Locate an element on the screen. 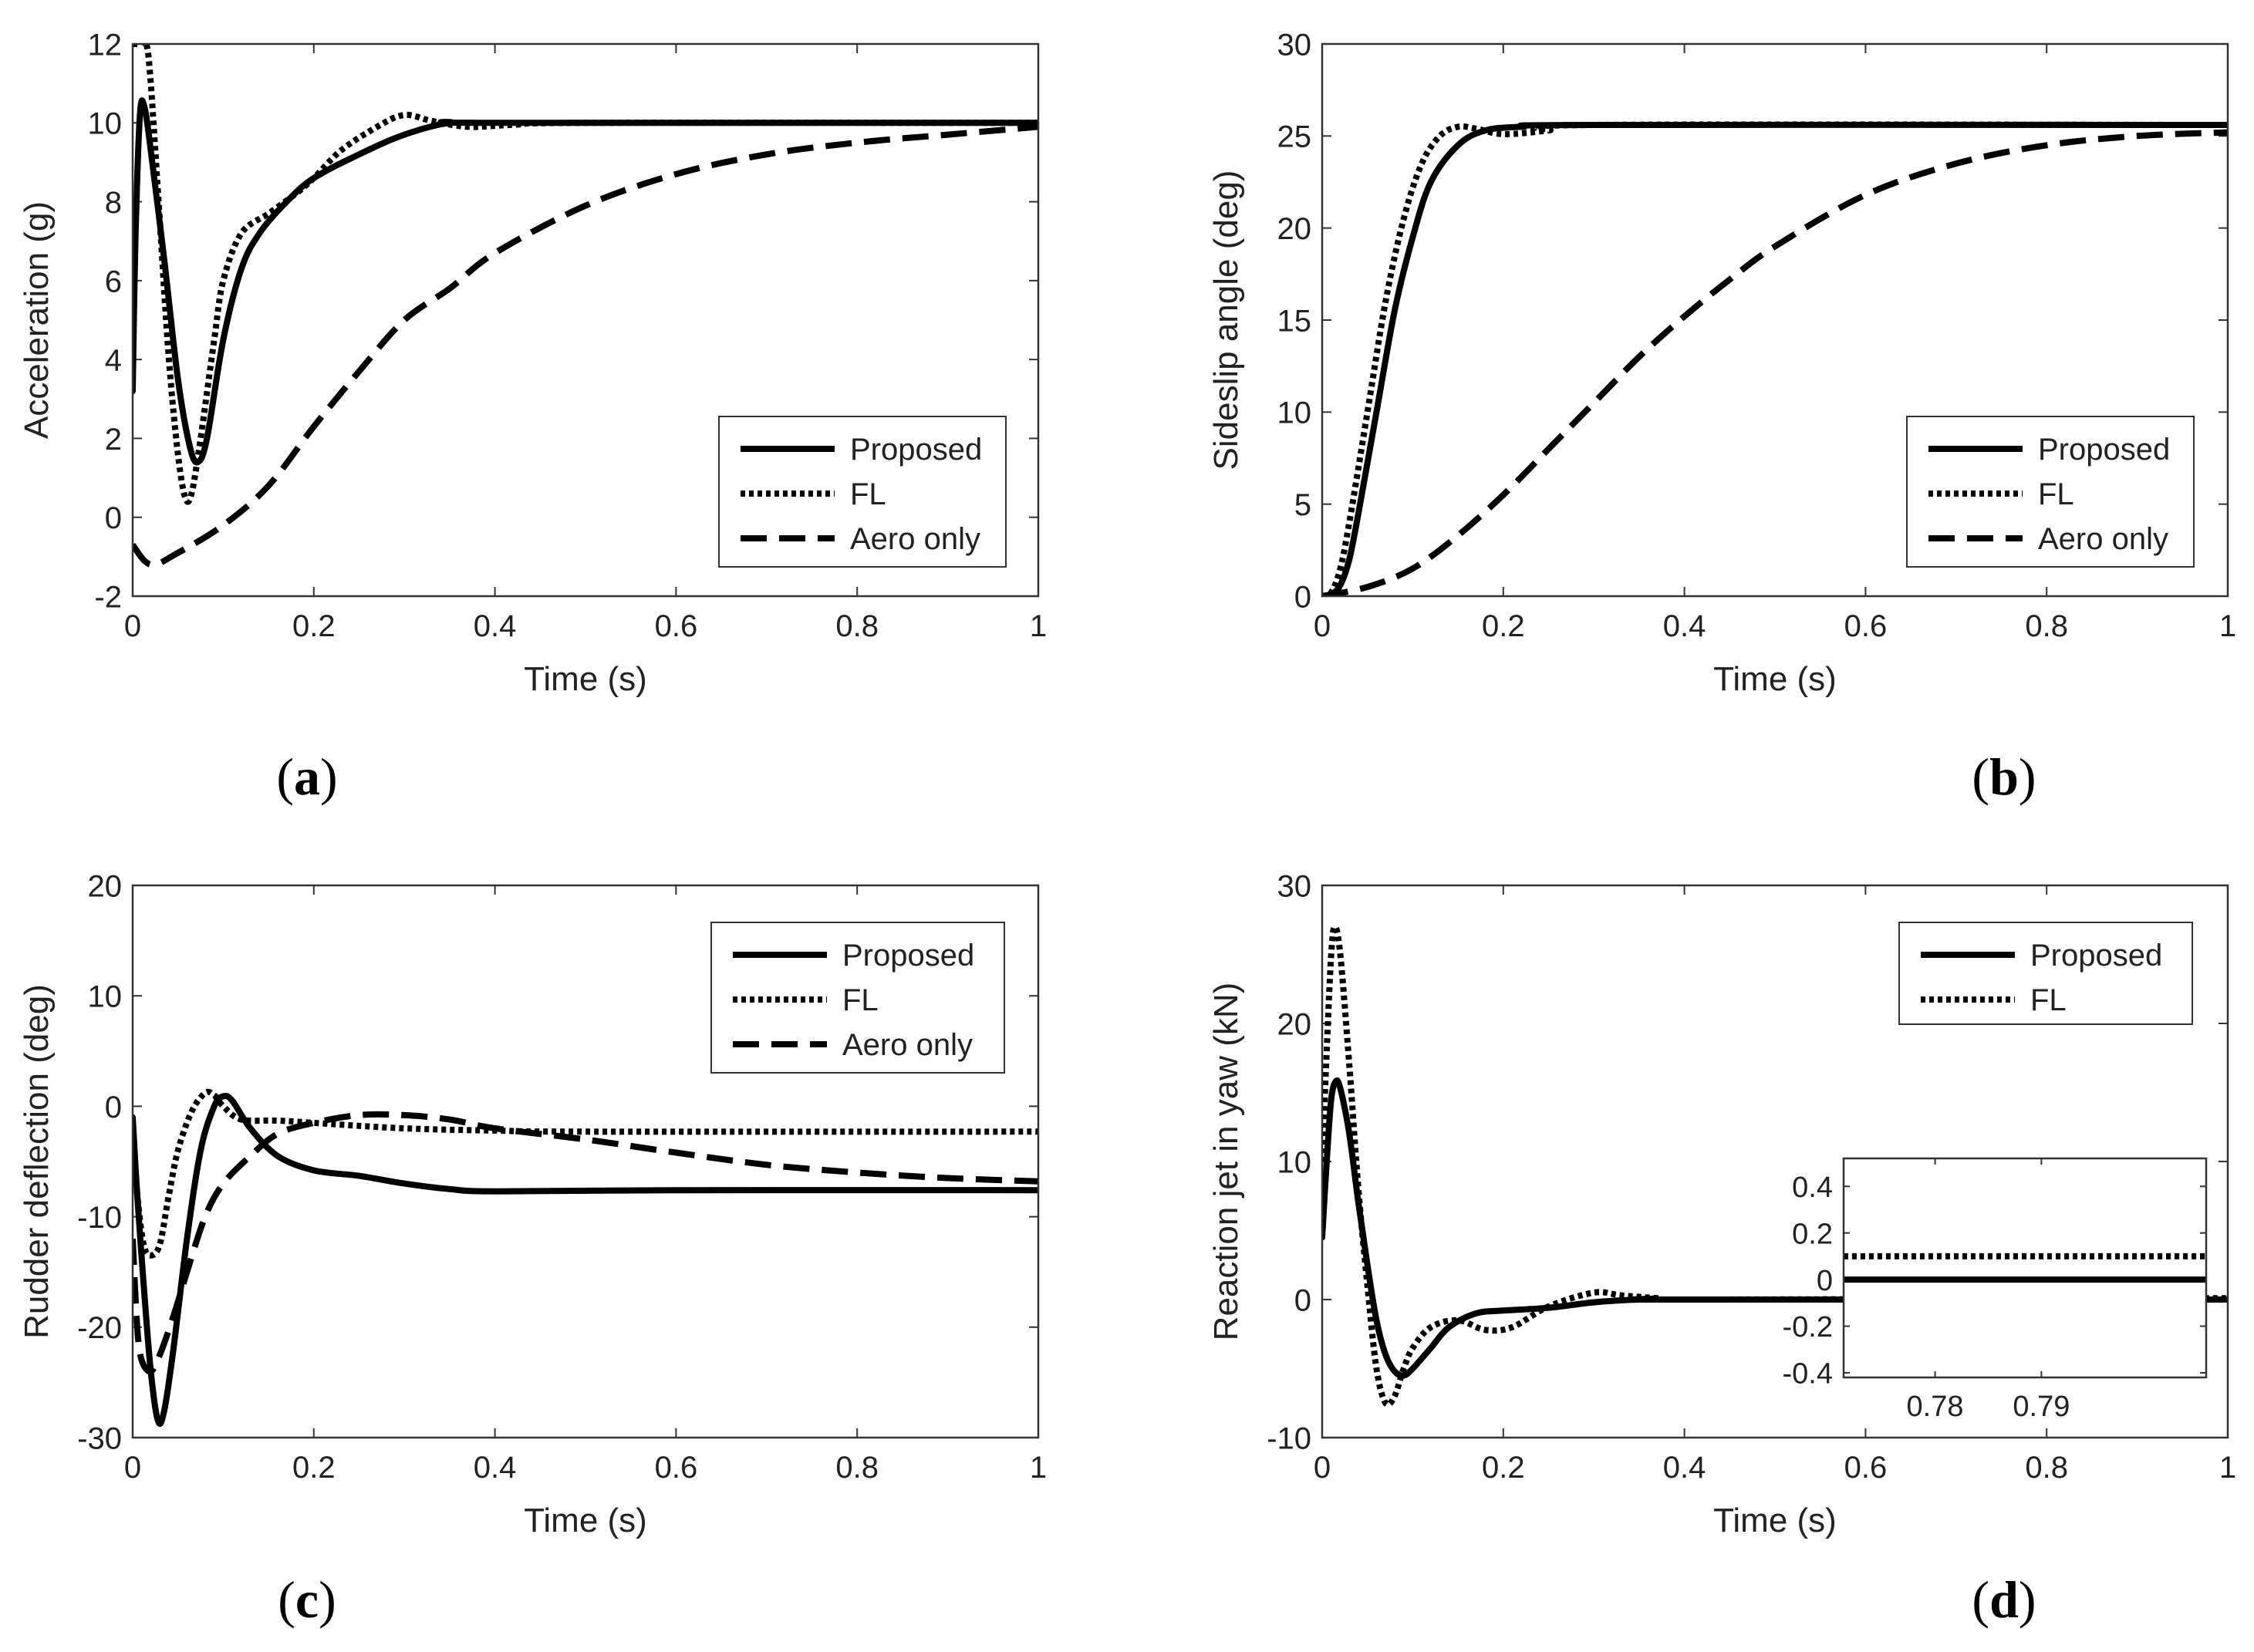  panel-c-y-tick-label: 0 is located at coordinates (114, 1107).